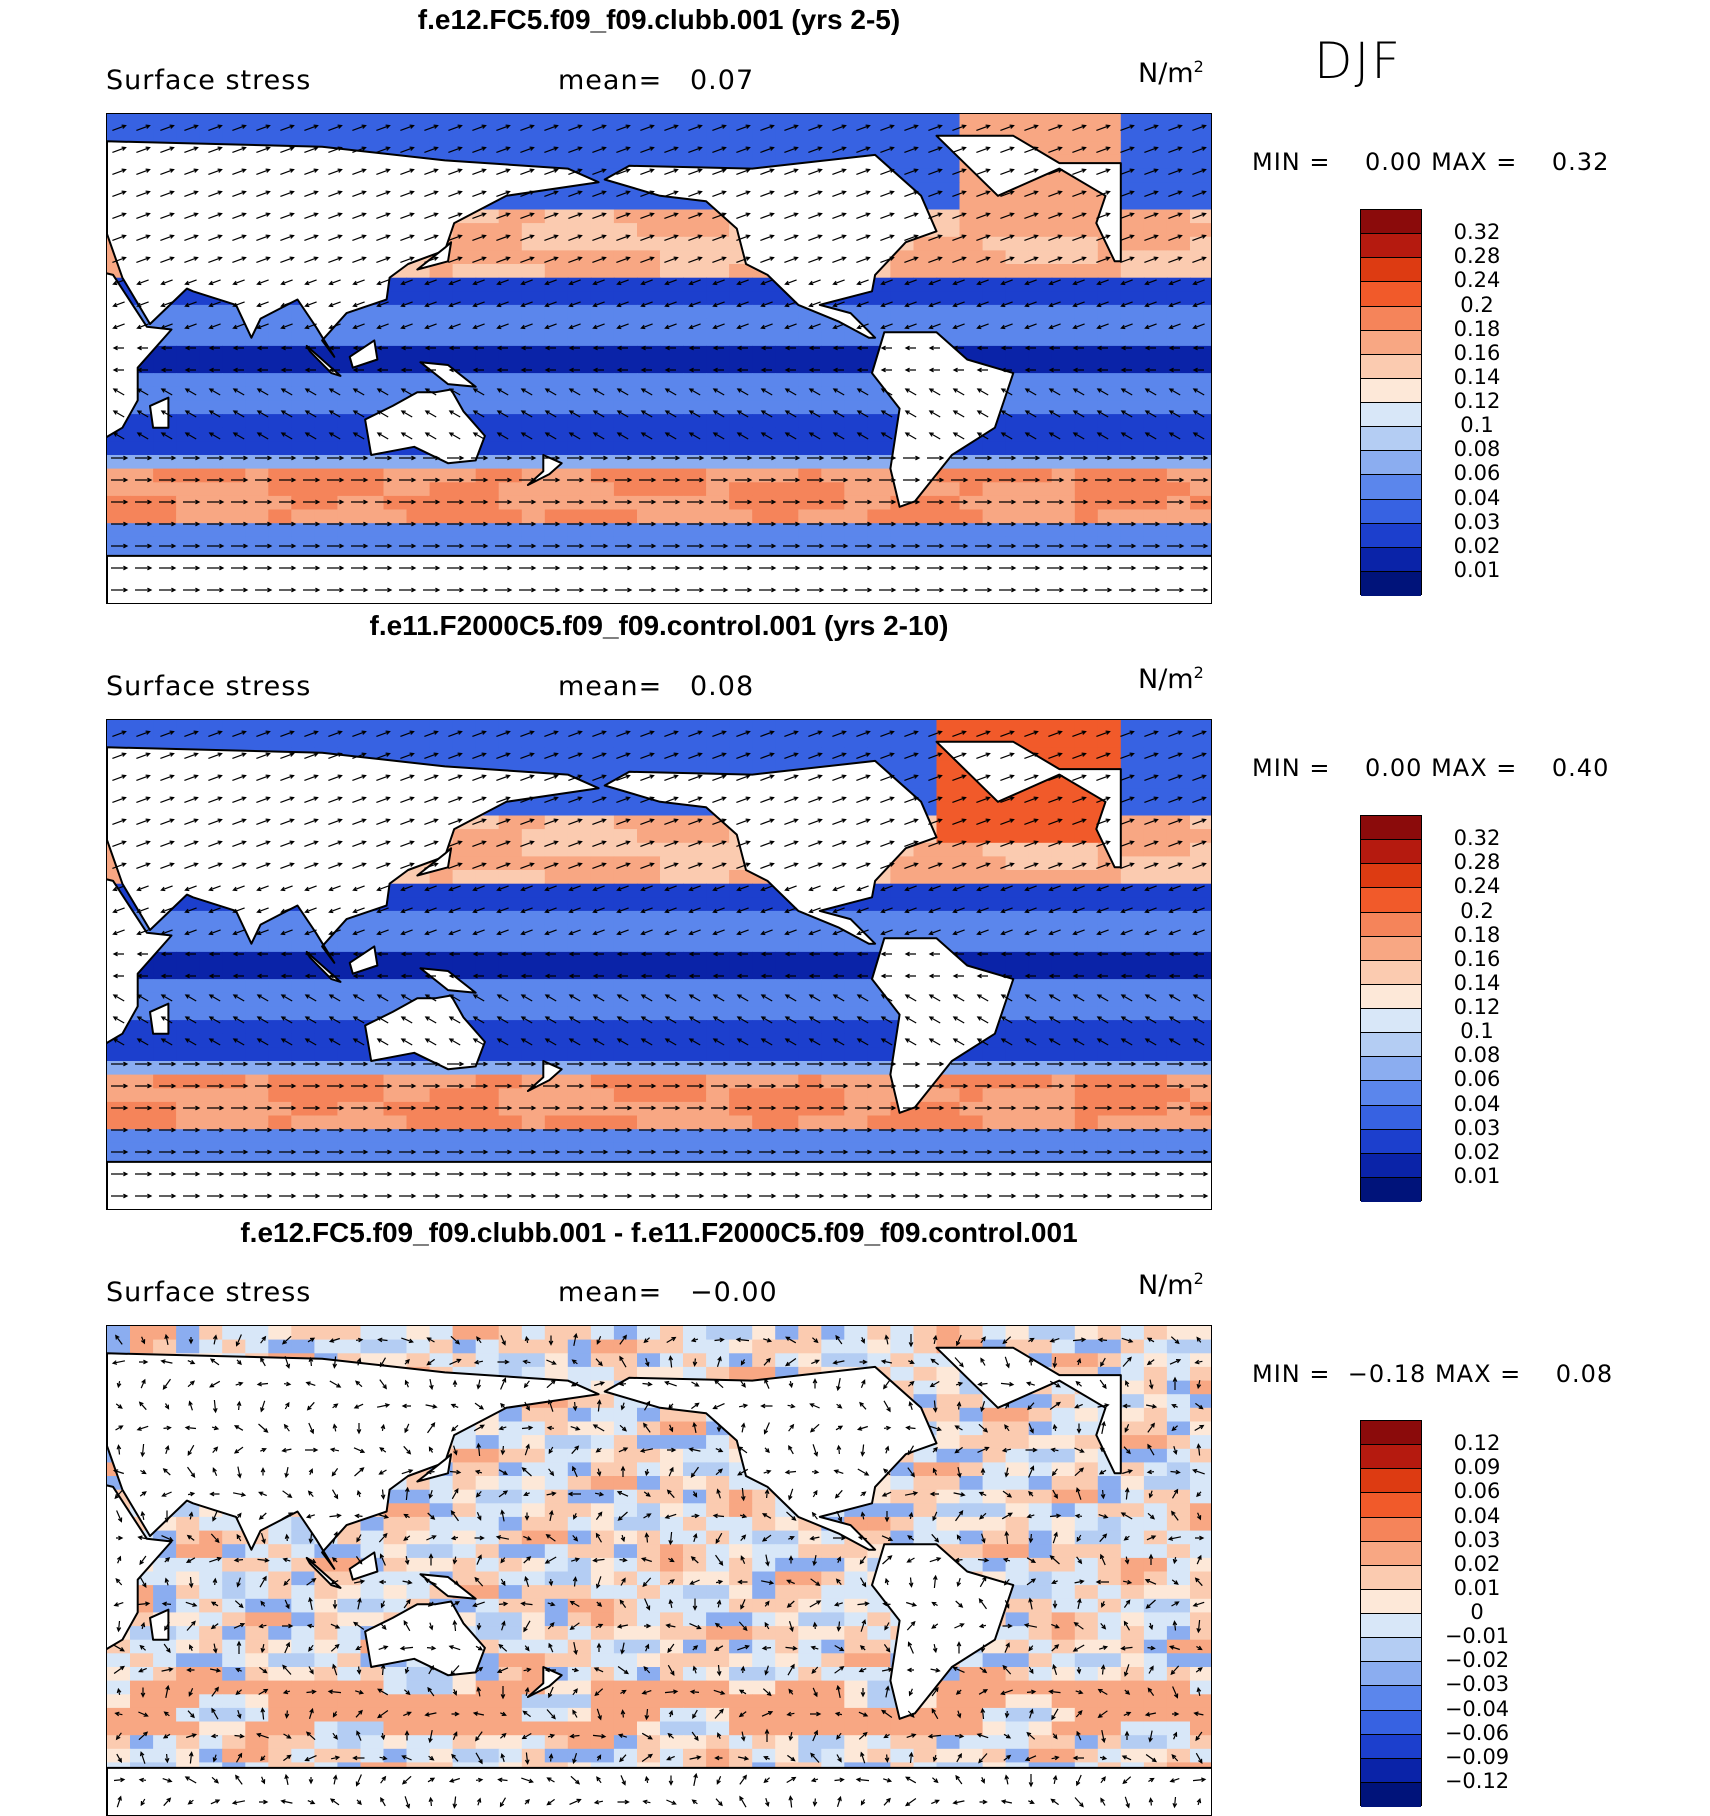 This screenshot has width=1710, height=1816. I want to click on panel-2-max-value: 0.40, so click(1580, 768).